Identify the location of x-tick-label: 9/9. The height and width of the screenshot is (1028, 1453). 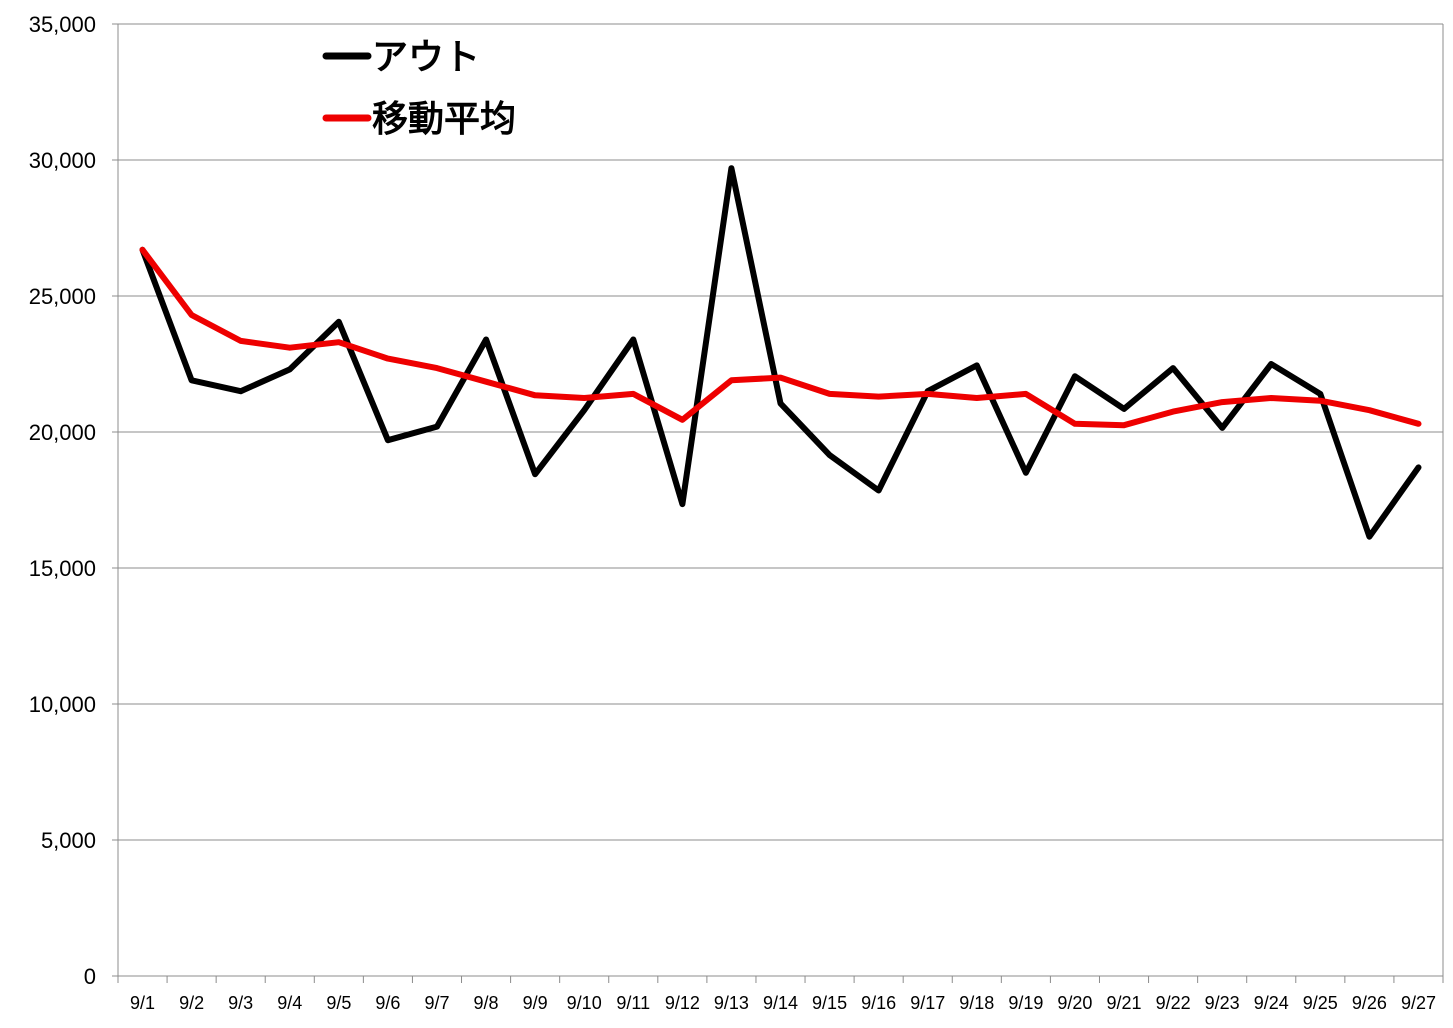
(535, 1003).